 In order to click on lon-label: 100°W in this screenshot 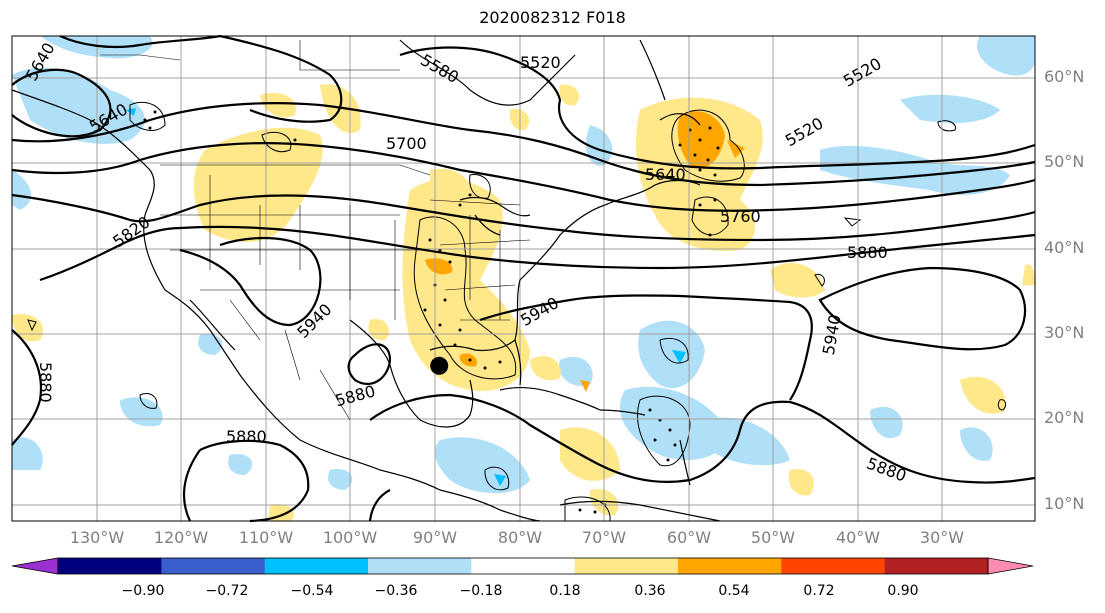, I will do `click(350, 537)`.